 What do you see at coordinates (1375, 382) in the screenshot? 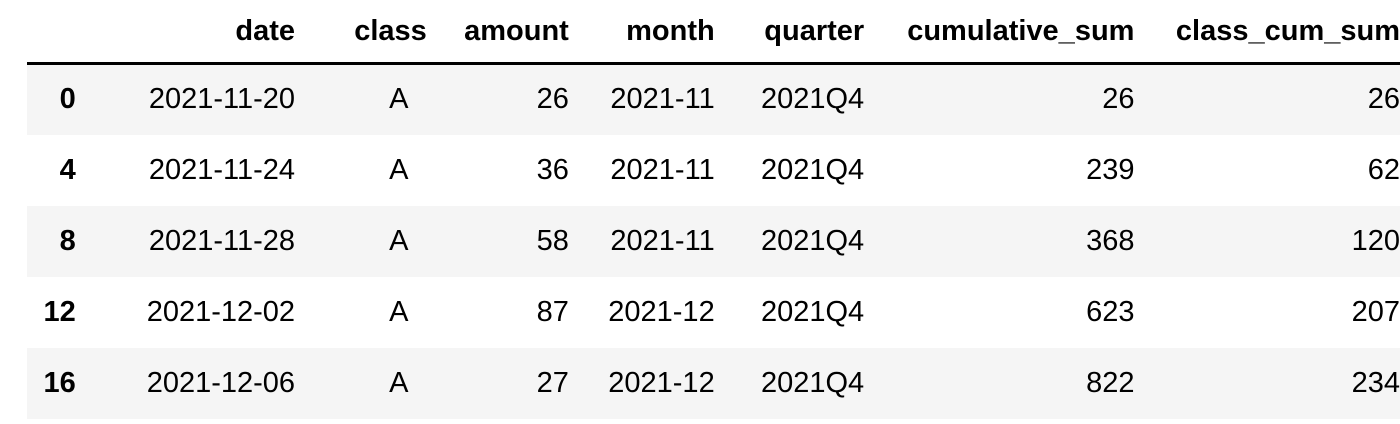
I see `cell-class-cum-sum: 234` at bounding box center [1375, 382].